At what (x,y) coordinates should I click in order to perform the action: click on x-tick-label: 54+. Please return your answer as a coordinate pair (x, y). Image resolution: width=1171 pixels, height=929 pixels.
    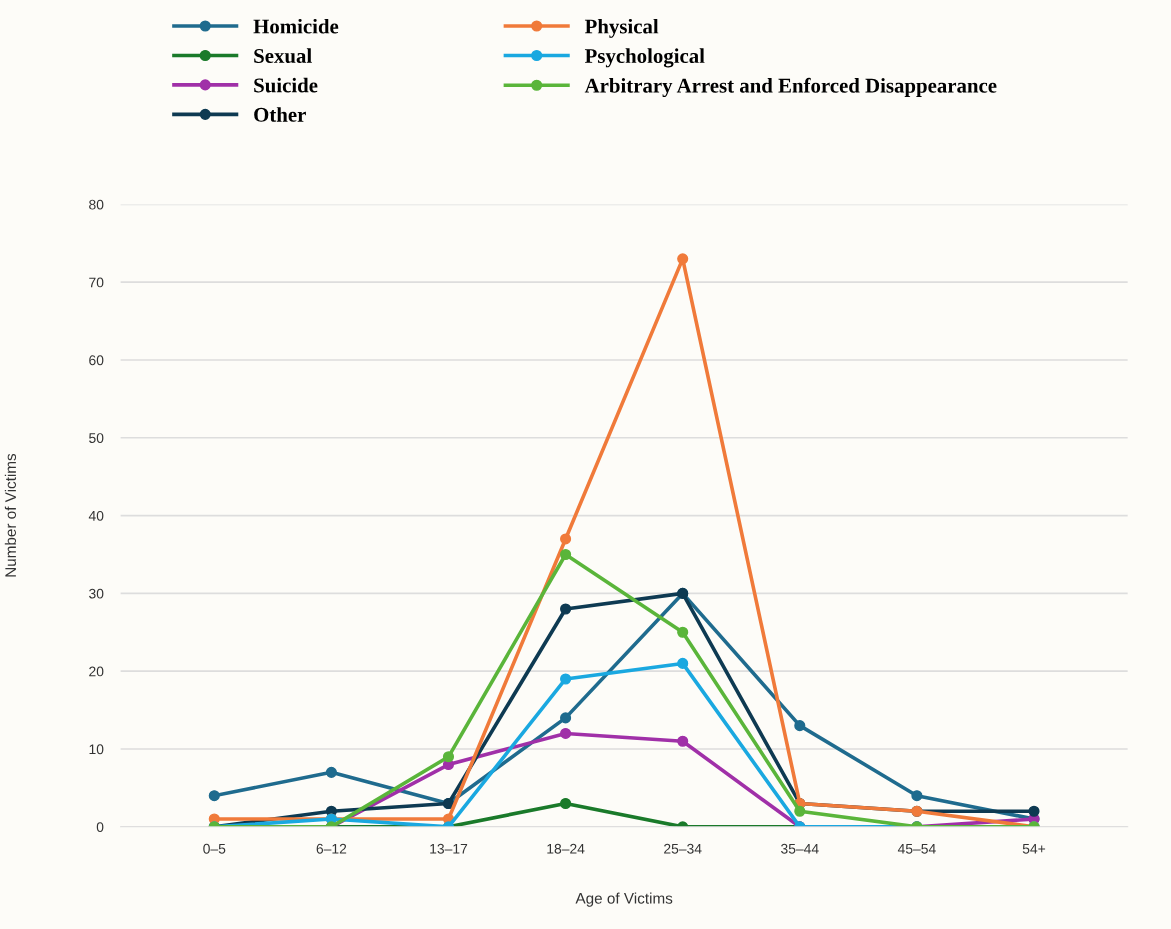
    Looking at the image, I should click on (1034, 848).